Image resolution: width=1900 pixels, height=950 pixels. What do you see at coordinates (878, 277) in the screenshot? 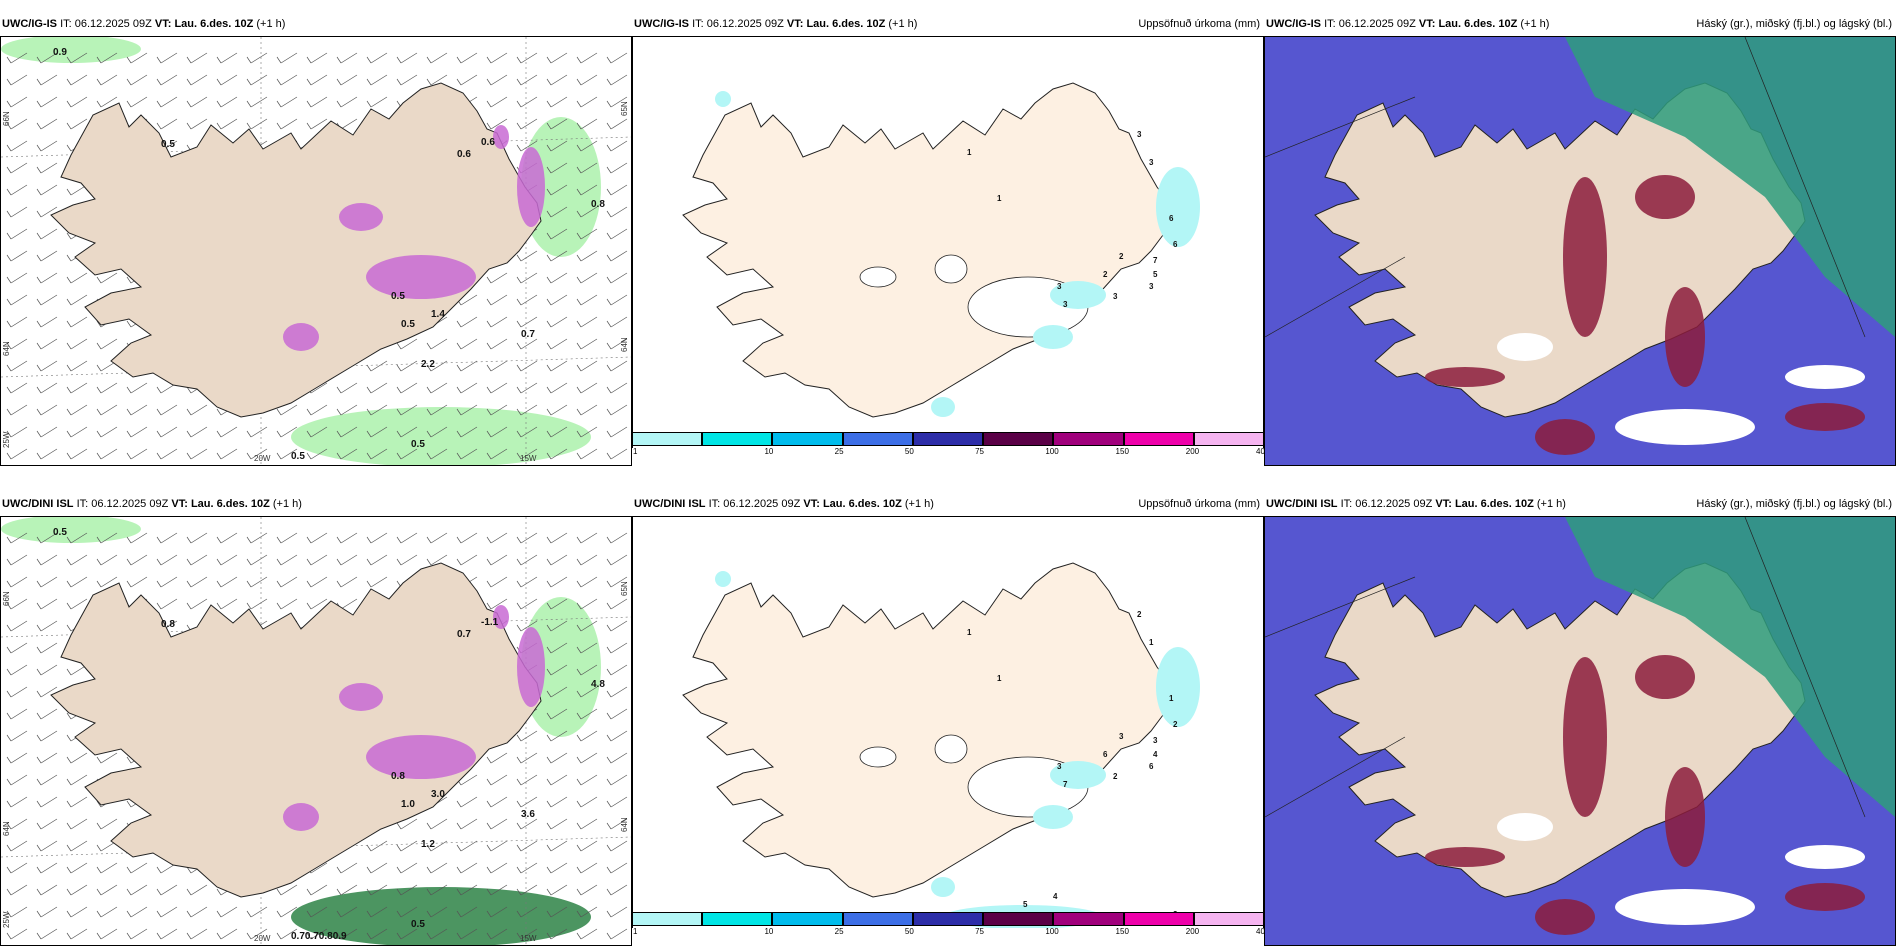
I see `glacier` at bounding box center [878, 277].